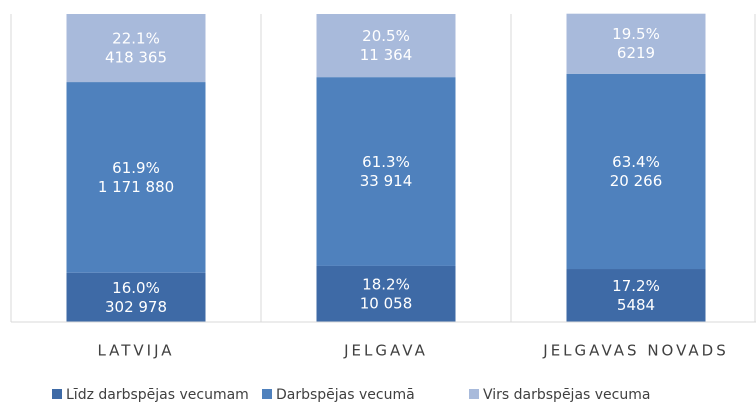  What do you see at coordinates (136, 58) in the screenshot?
I see `count-label: 418 365` at bounding box center [136, 58].